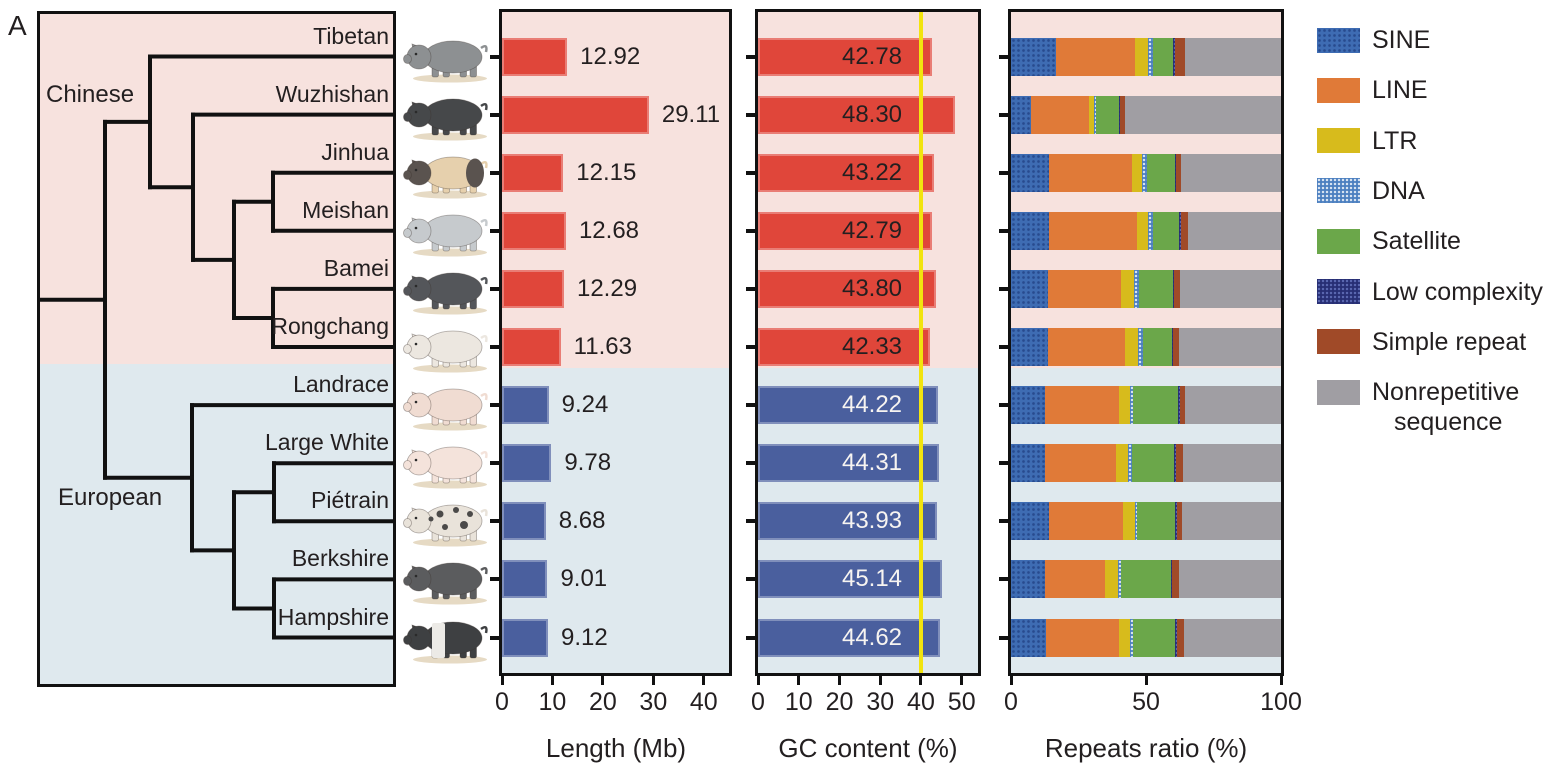  What do you see at coordinates (330, 326) in the screenshot?
I see `breed-label-rongchang: Rongchang` at bounding box center [330, 326].